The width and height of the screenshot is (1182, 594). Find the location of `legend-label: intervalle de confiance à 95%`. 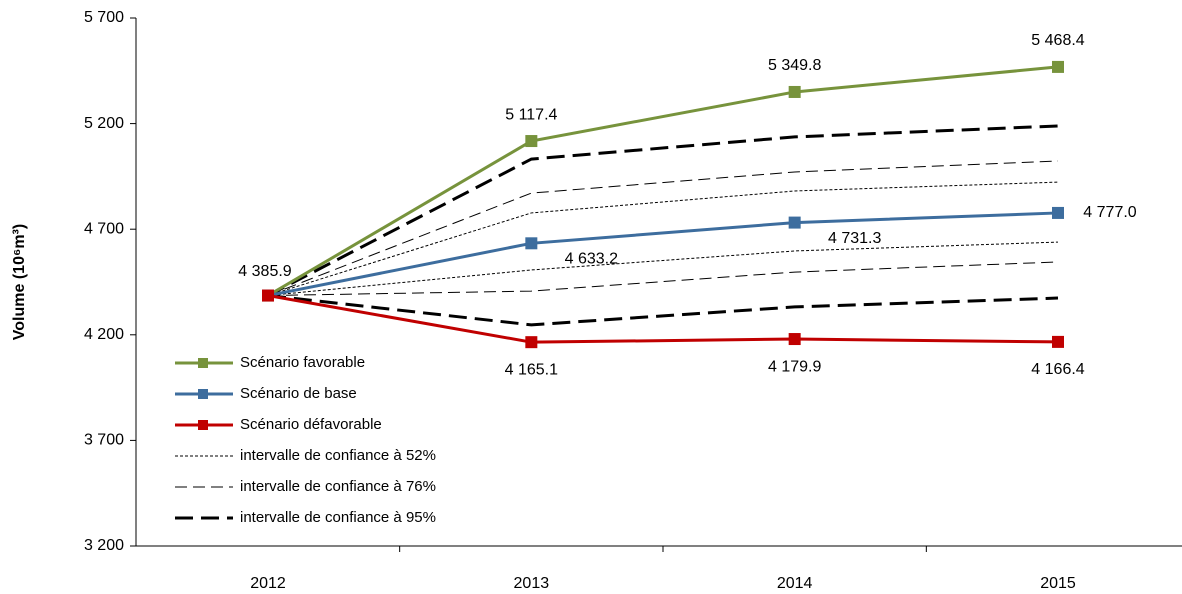

legend-label: intervalle de confiance à 95% is located at coordinates (338, 517).